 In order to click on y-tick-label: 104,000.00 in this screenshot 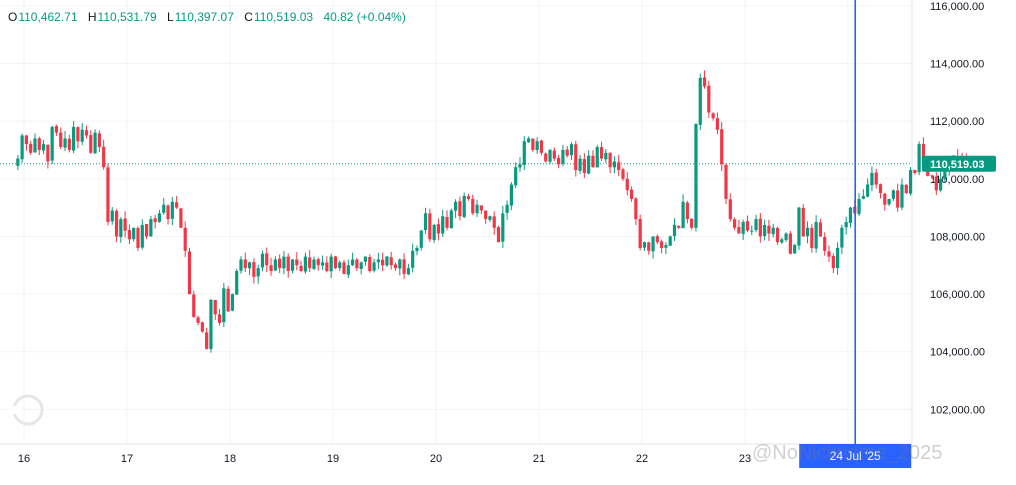, I will do `click(957, 353)`.